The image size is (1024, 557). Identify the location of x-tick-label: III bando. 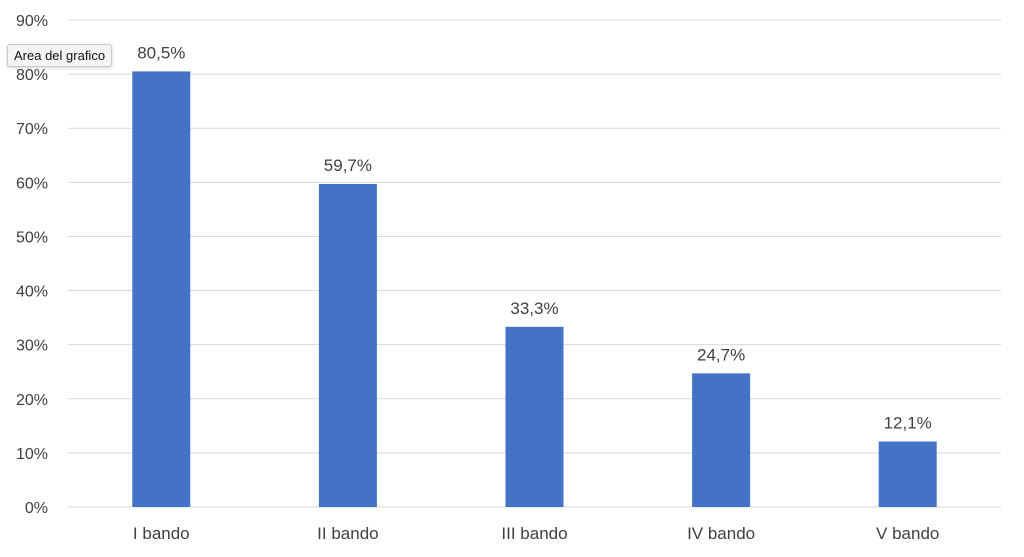
(534, 533).